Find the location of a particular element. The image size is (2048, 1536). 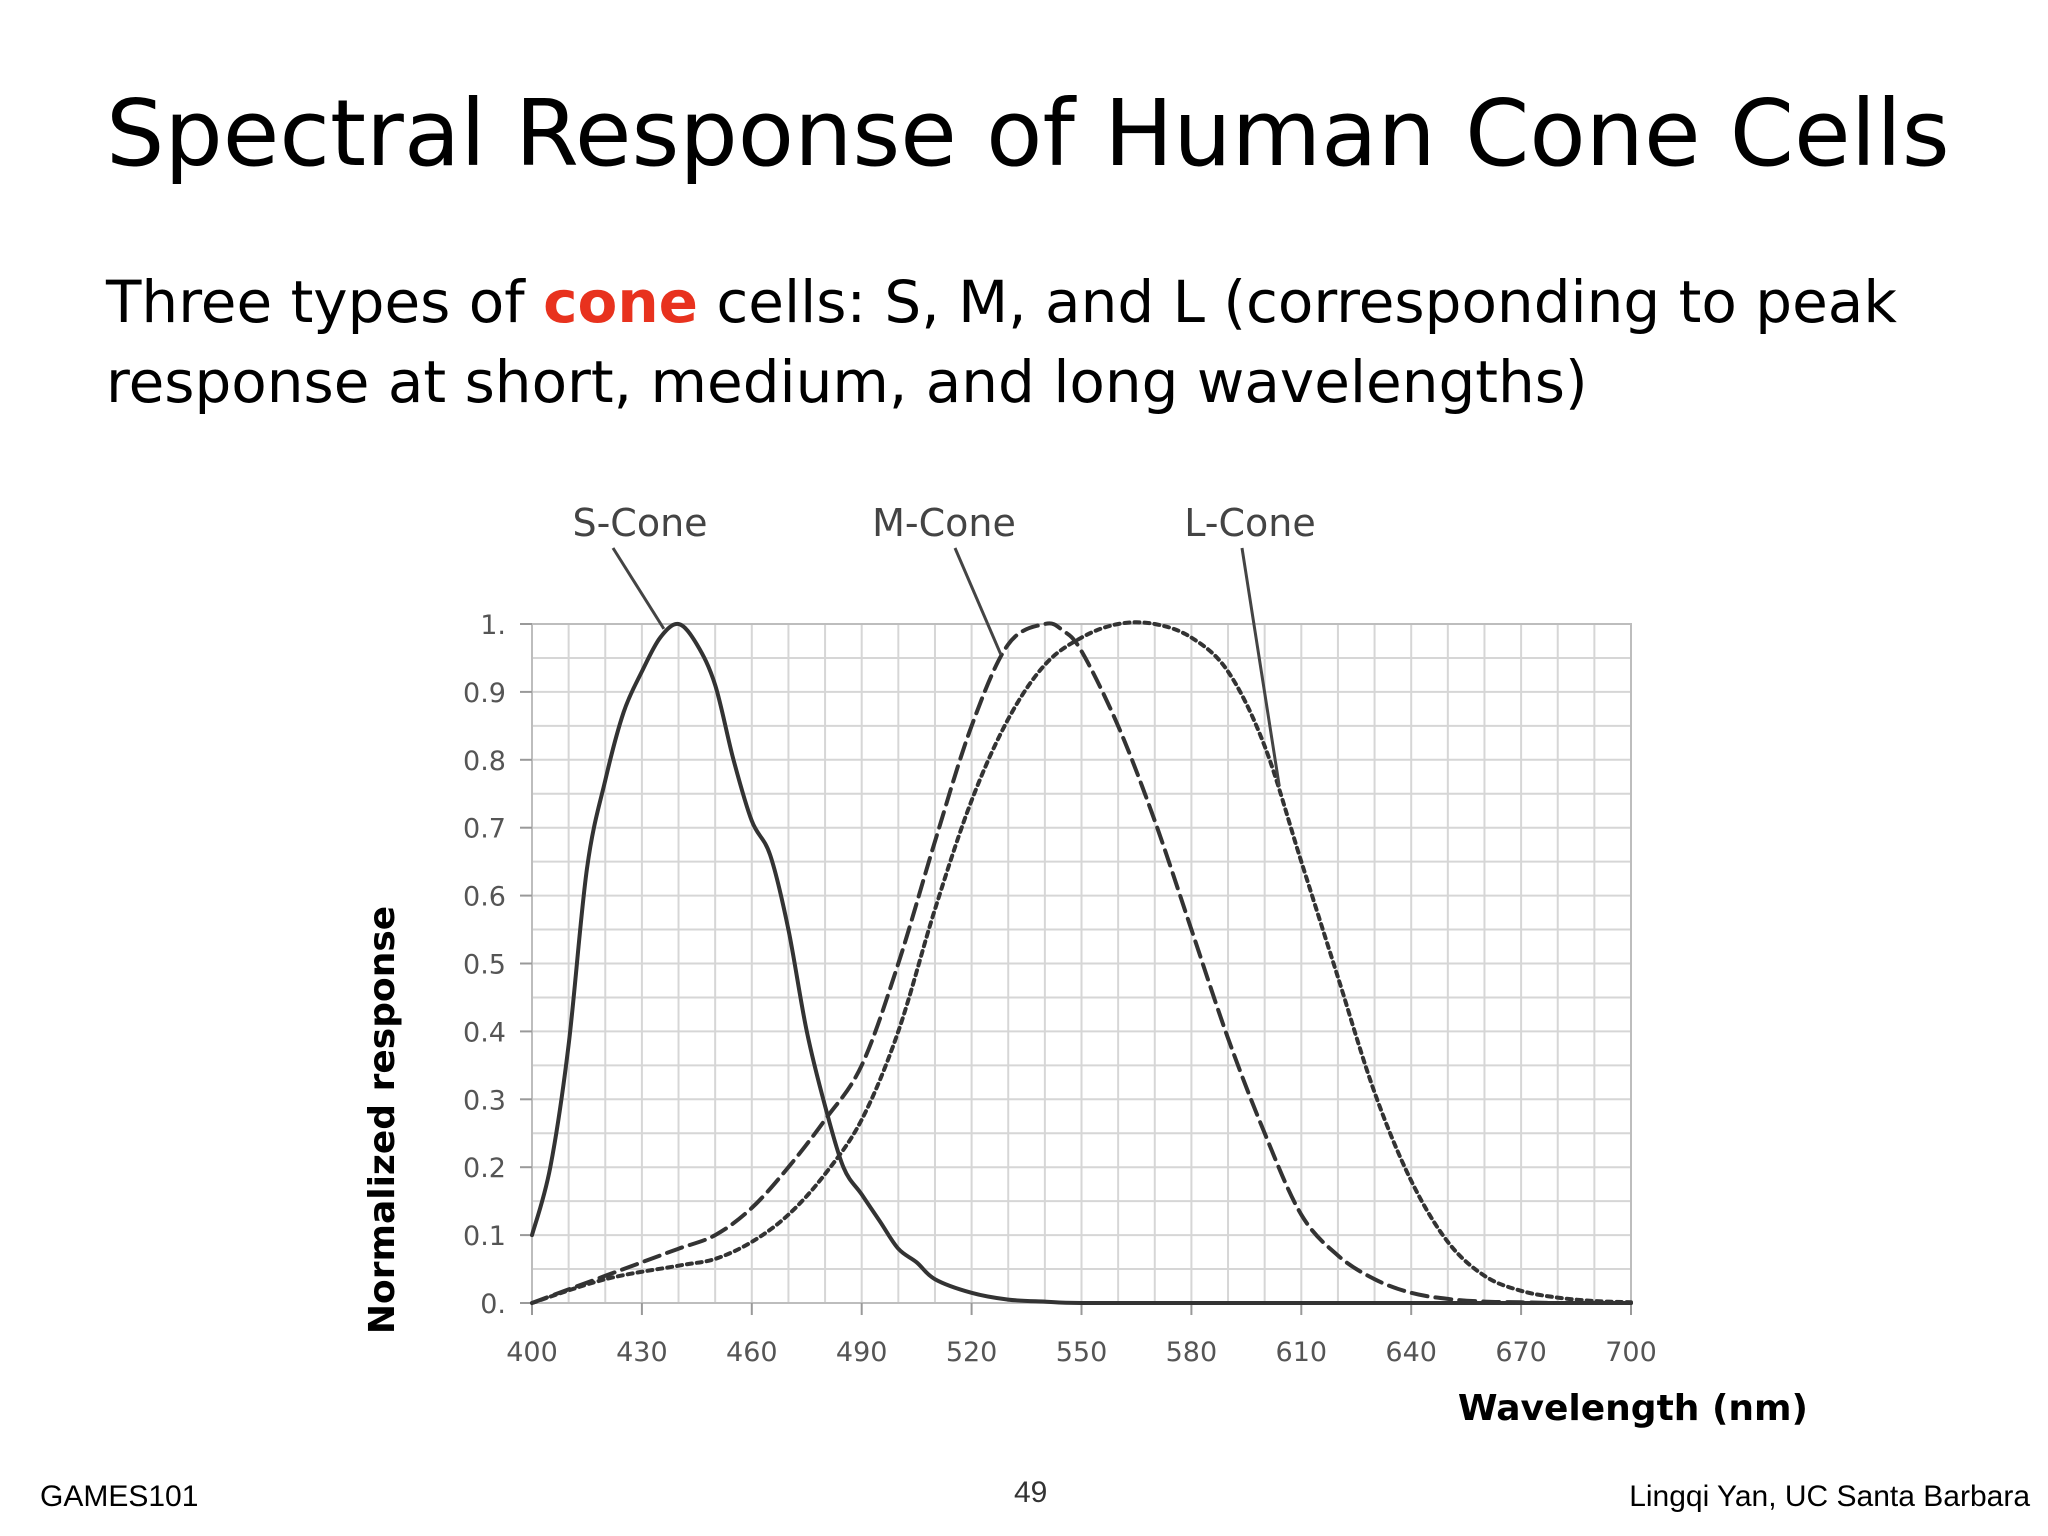

x-tick-label: 550 is located at coordinates (1082, 1352).